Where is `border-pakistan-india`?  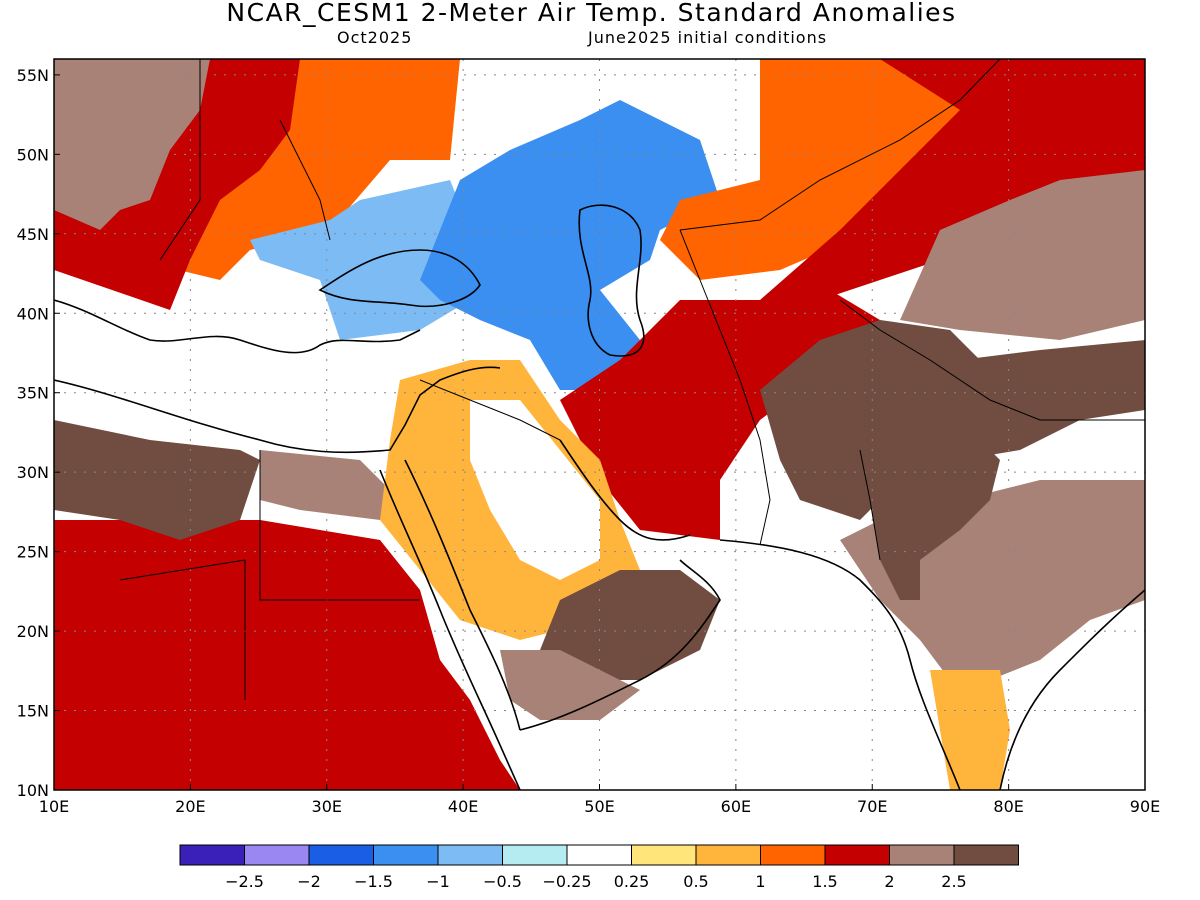
border-pakistan-india is located at coordinates (870, 505).